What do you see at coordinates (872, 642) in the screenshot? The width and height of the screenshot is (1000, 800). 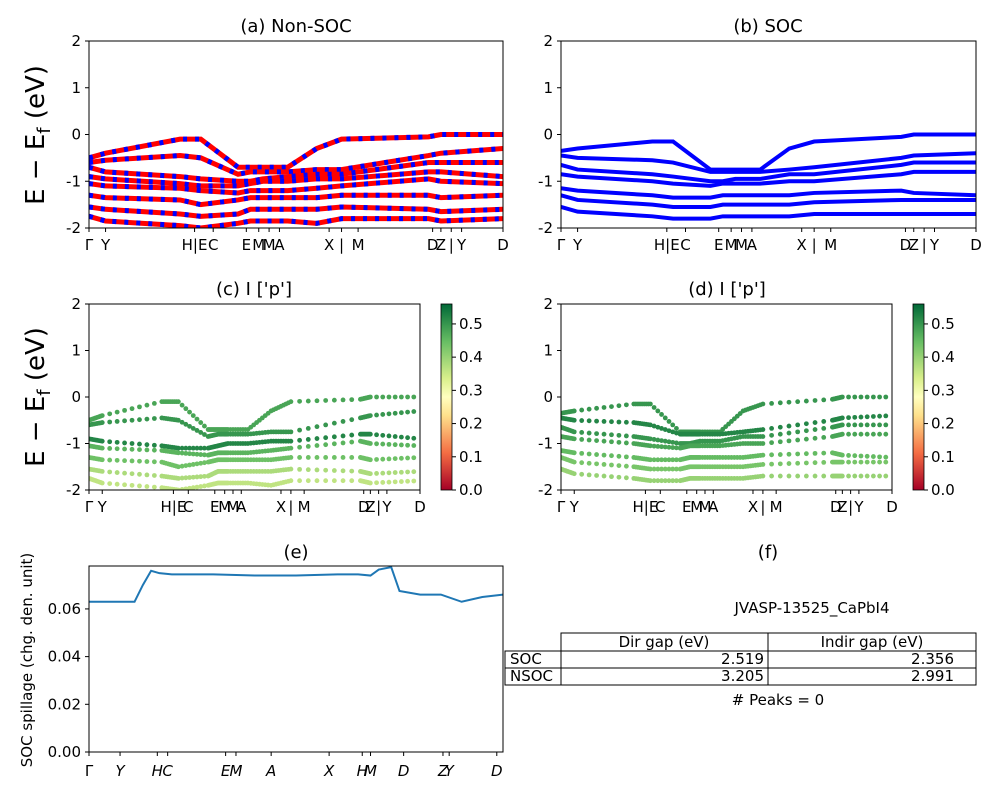 I see `header-indir-gap: Indir gap (eV)` at bounding box center [872, 642].